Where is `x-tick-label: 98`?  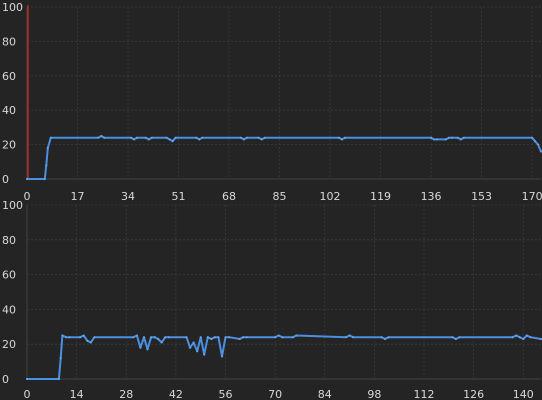
x-tick-label: 98 is located at coordinates (374, 394).